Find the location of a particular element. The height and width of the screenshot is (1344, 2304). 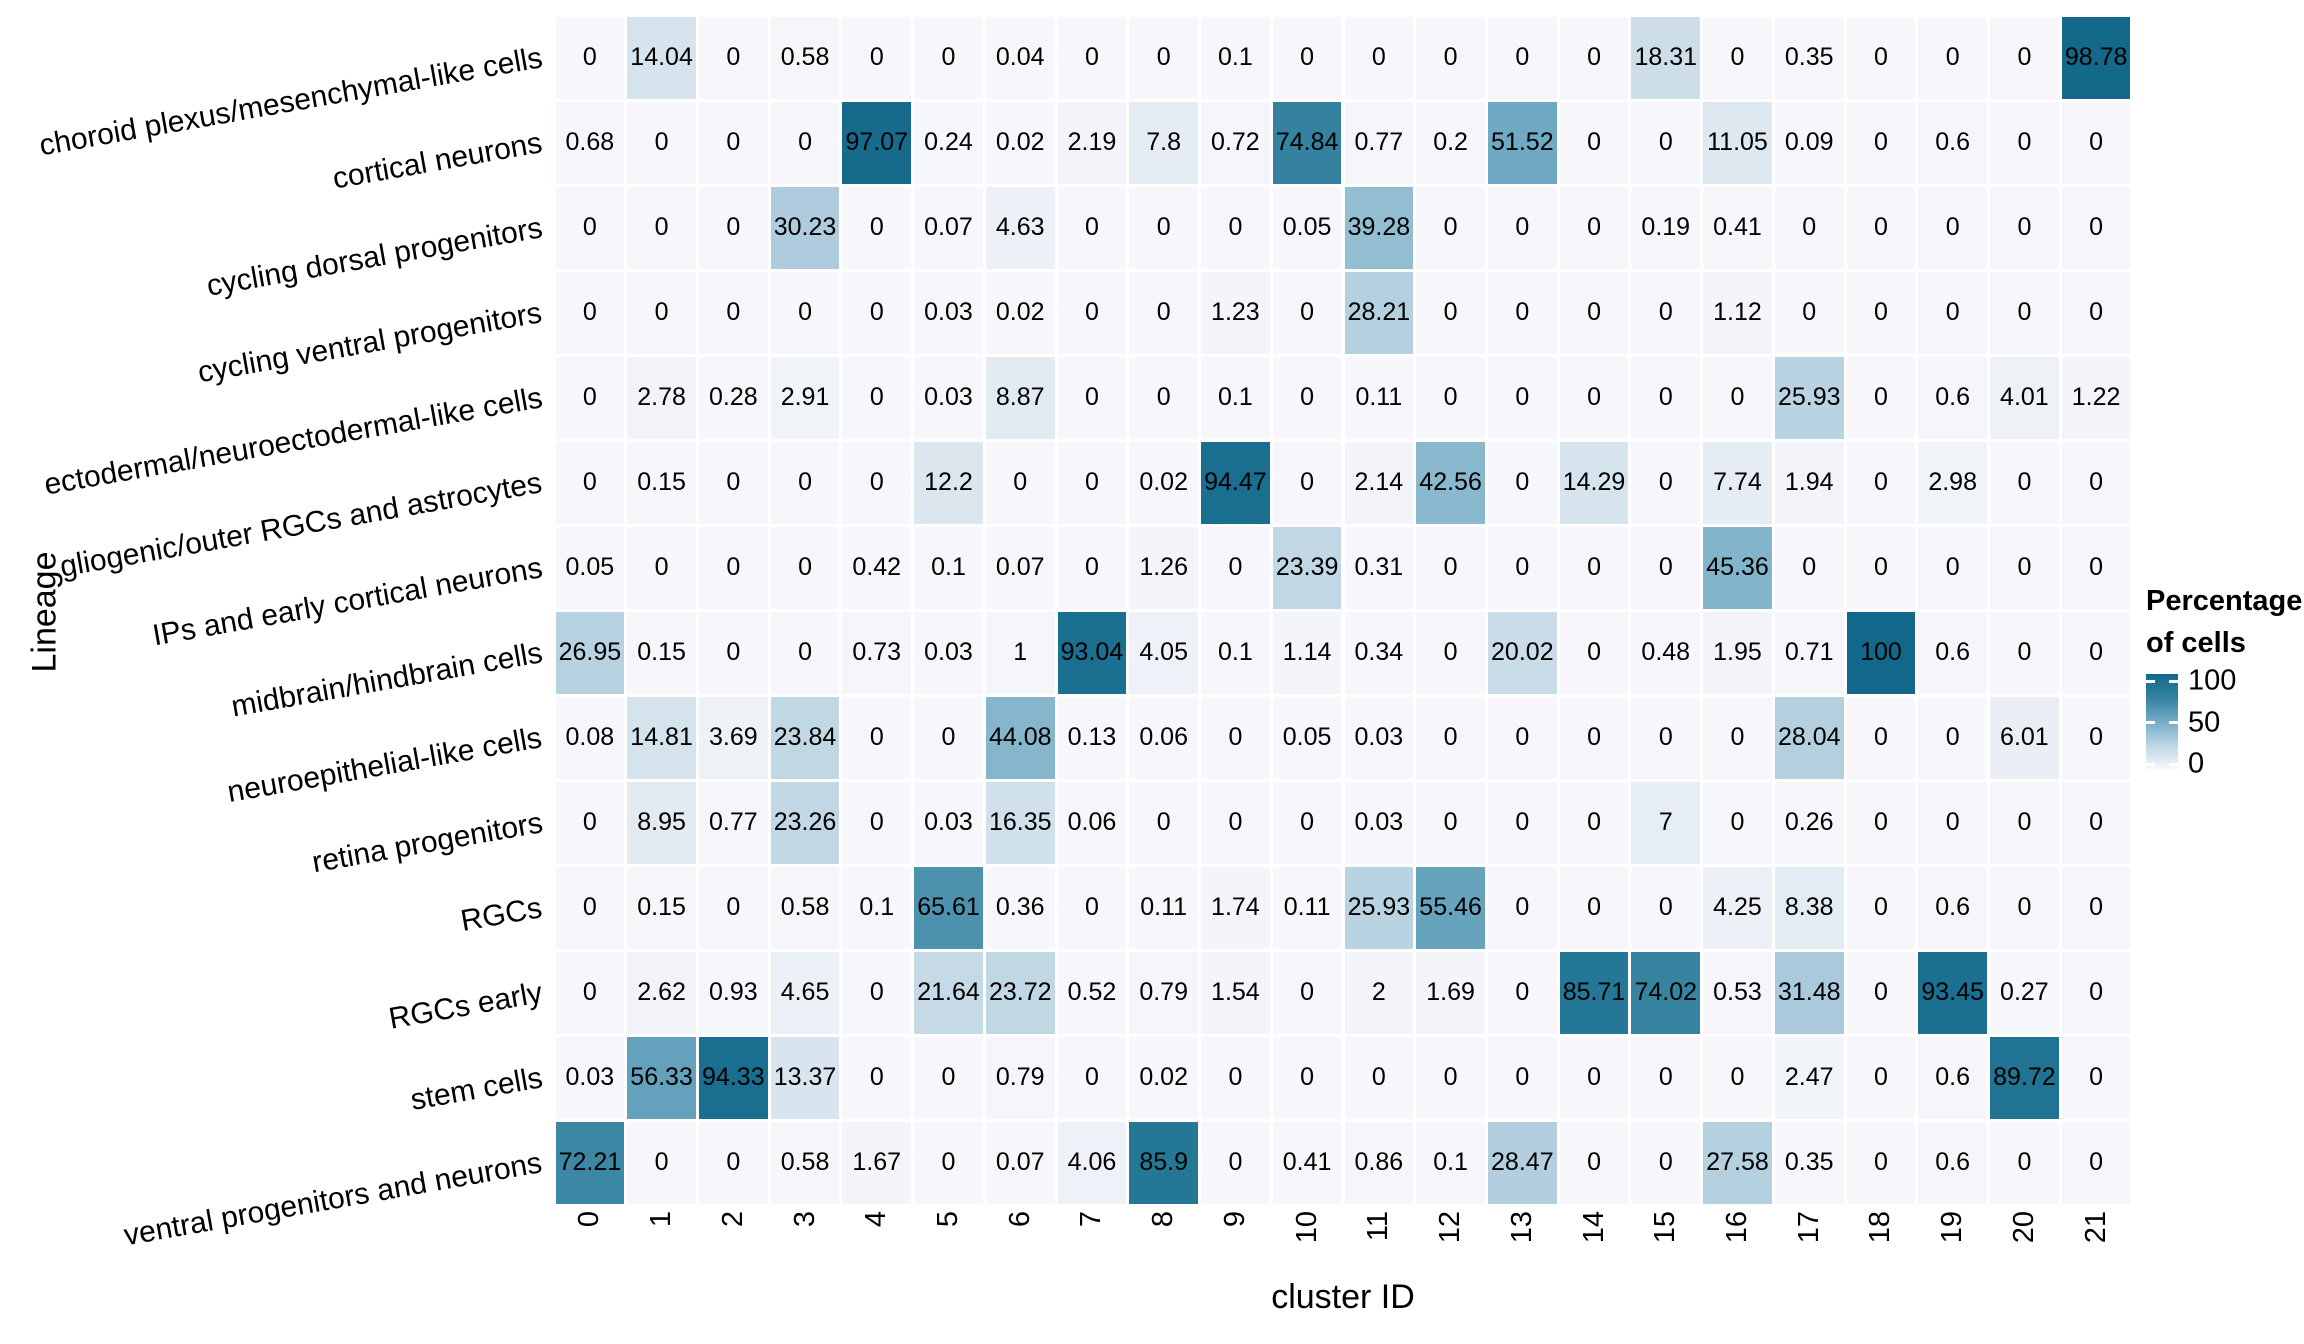

heatmap-cell: 0.77 is located at coordinates (1379, 142).